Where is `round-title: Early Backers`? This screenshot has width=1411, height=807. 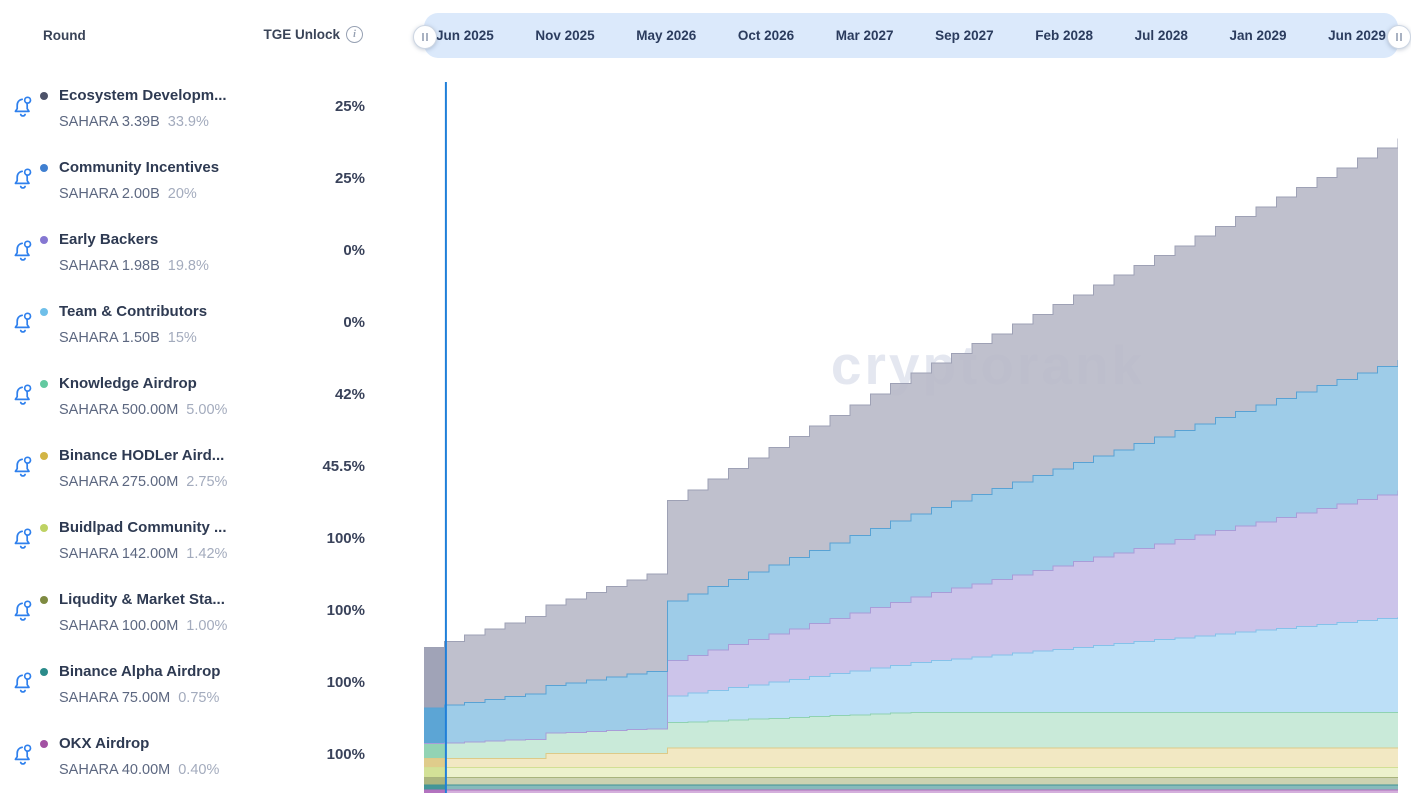 round-title: Early Backers is located at coordinates (99, 239).